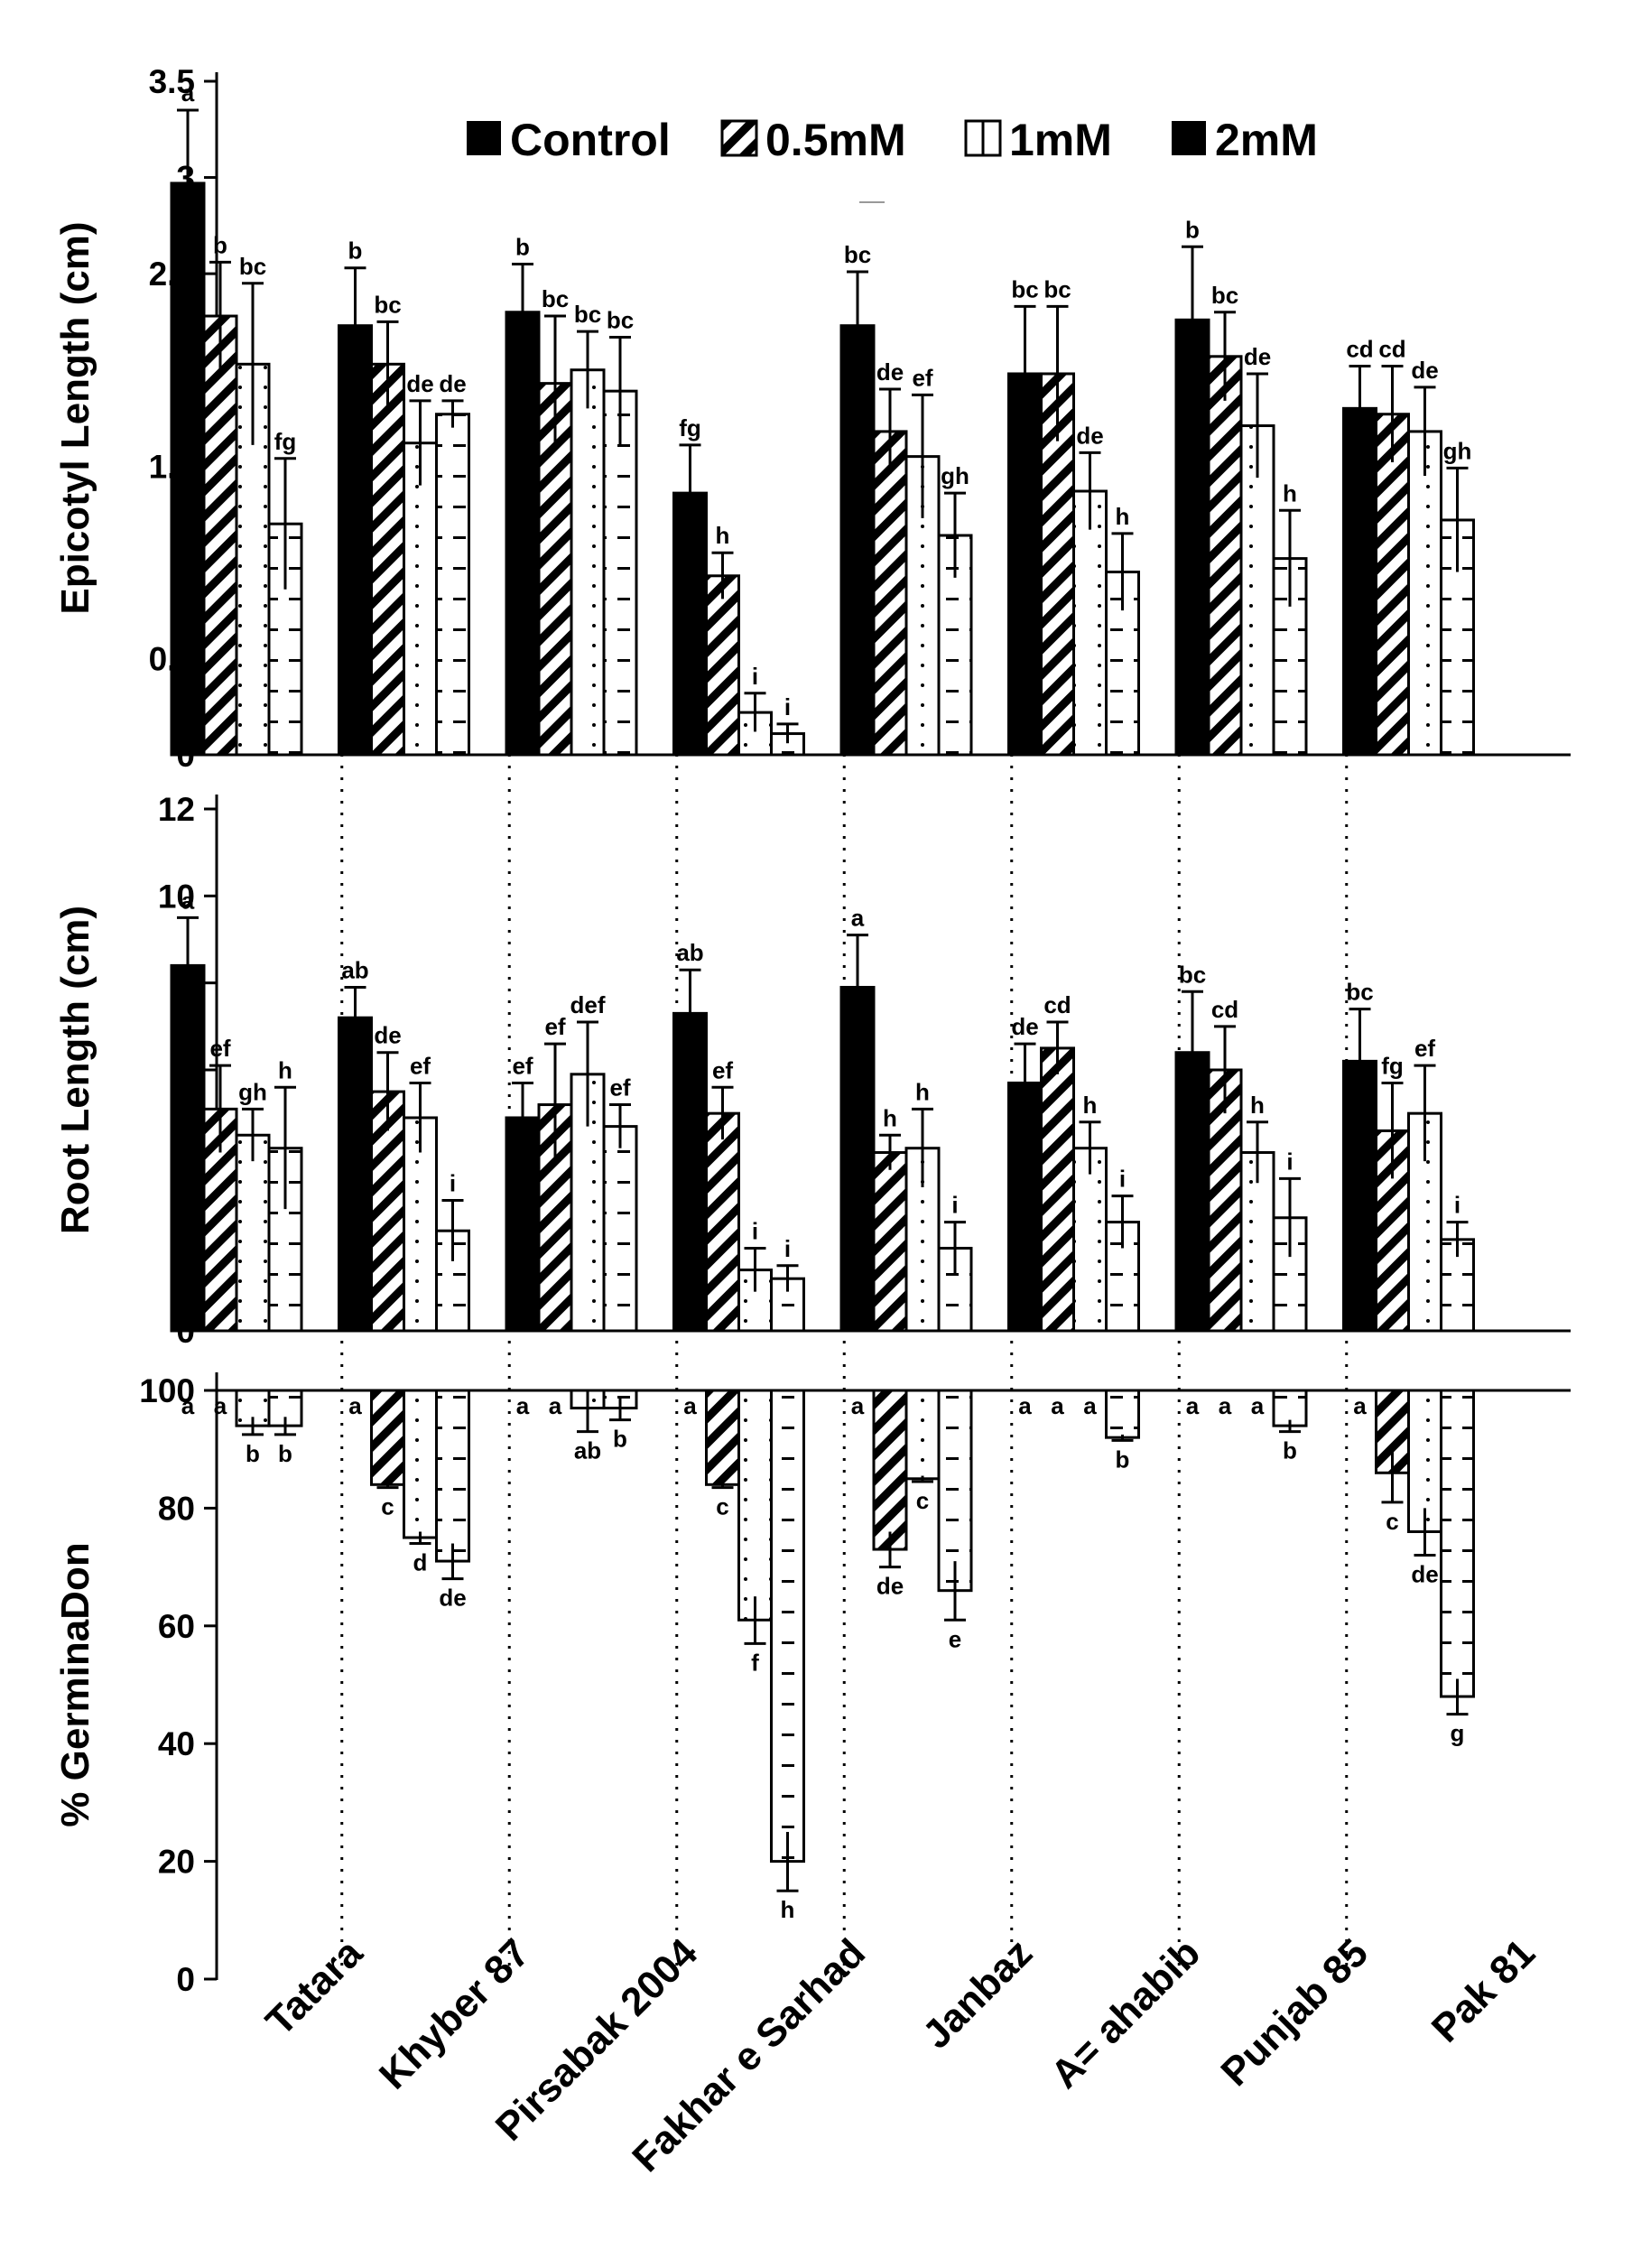  Describe the element at coordinates (569, 140) in the screenshot. I see `legend-item-control: Control` at that location.